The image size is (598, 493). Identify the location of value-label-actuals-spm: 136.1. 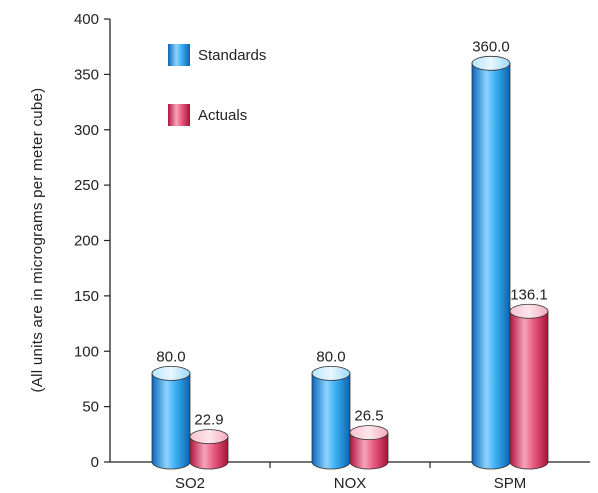
(529, 294).